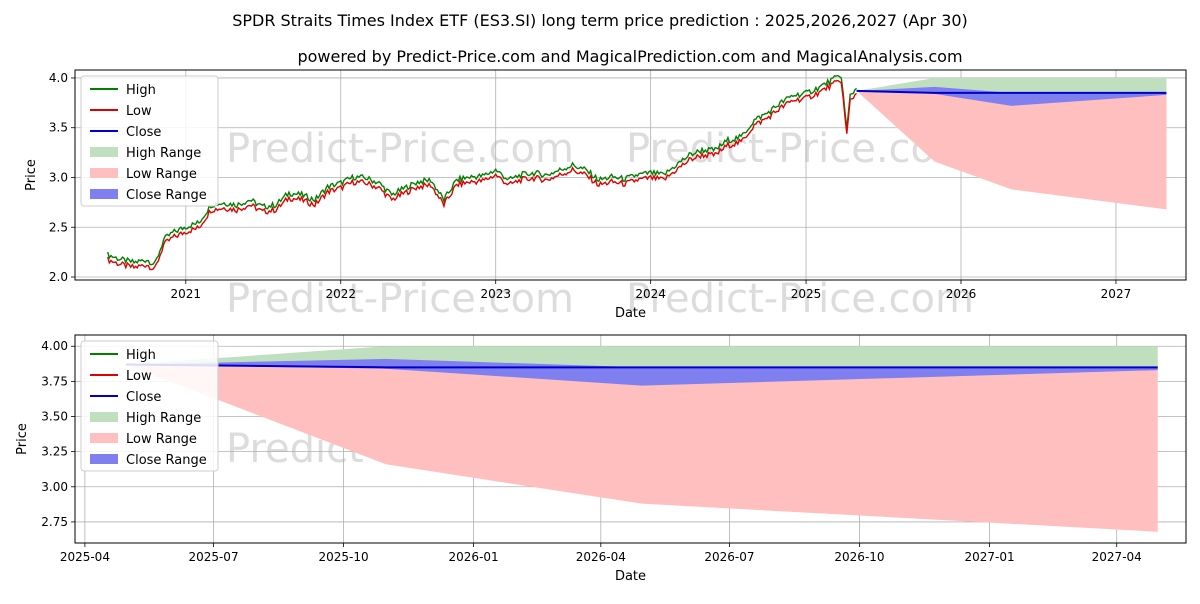 The width and height of the screenshot is (1200, 604). Describe the element at coordinates (54, 522) in the screenshot. I see `y-tick-label: 2.75` at that location.